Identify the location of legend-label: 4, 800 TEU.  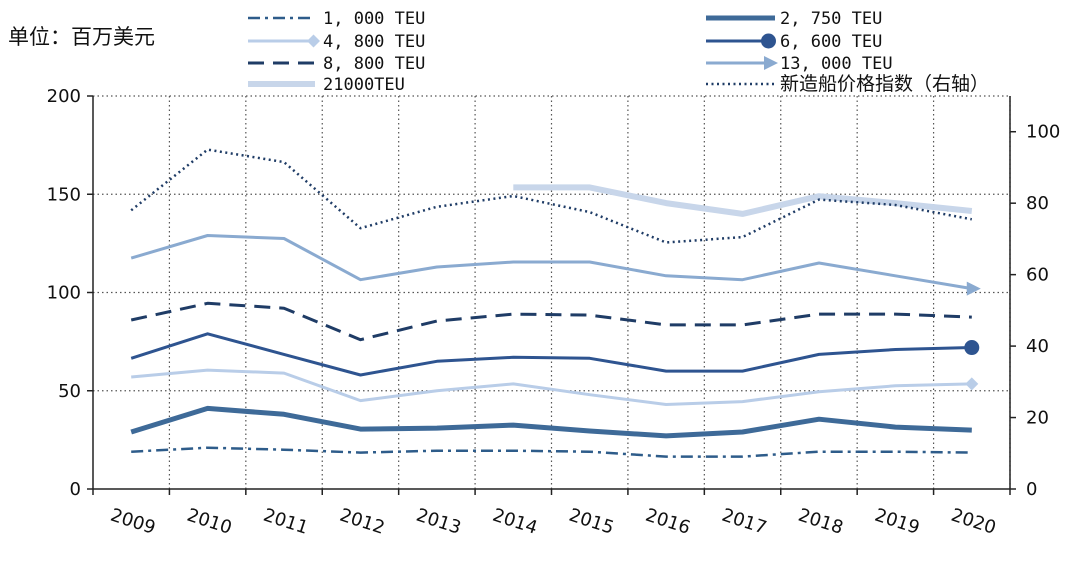
(374, 42).